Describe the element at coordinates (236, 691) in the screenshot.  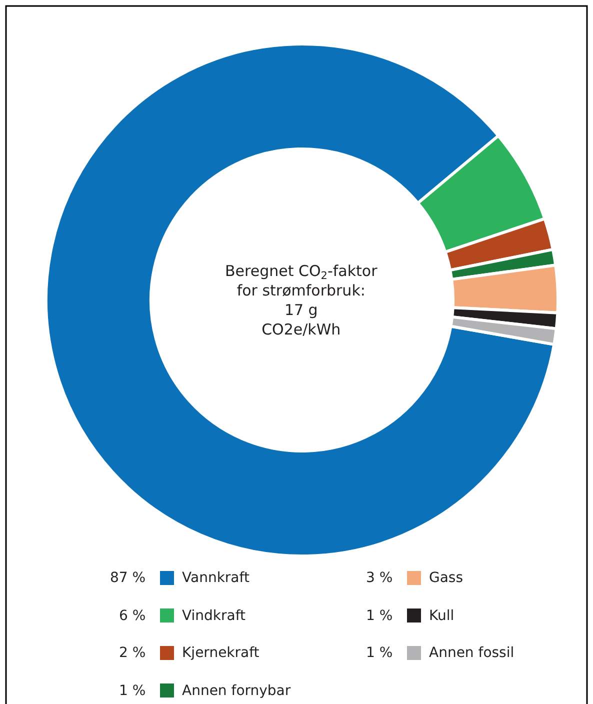
I see `legend-label: Annen fornybar` at that location.